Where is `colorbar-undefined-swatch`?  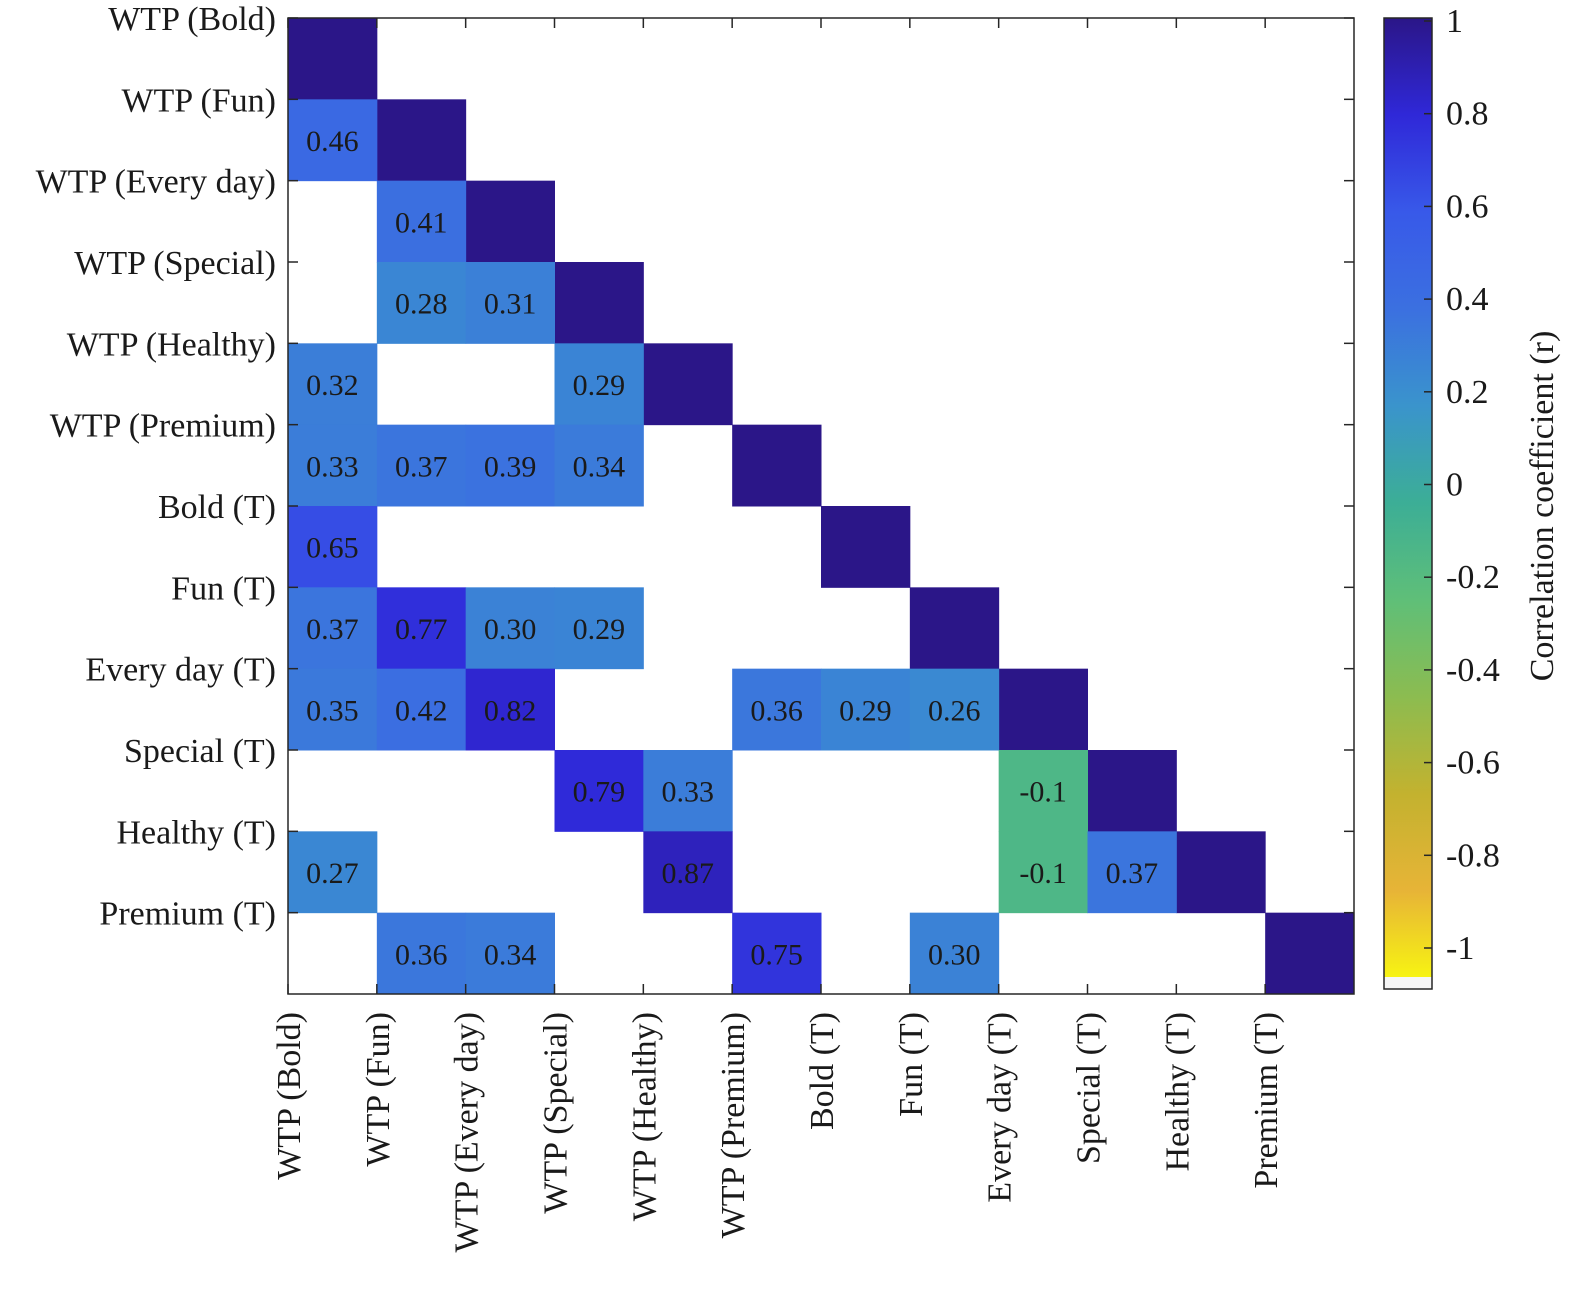
colorbar-undefined-swatch is located at coordinates (1408, 983).